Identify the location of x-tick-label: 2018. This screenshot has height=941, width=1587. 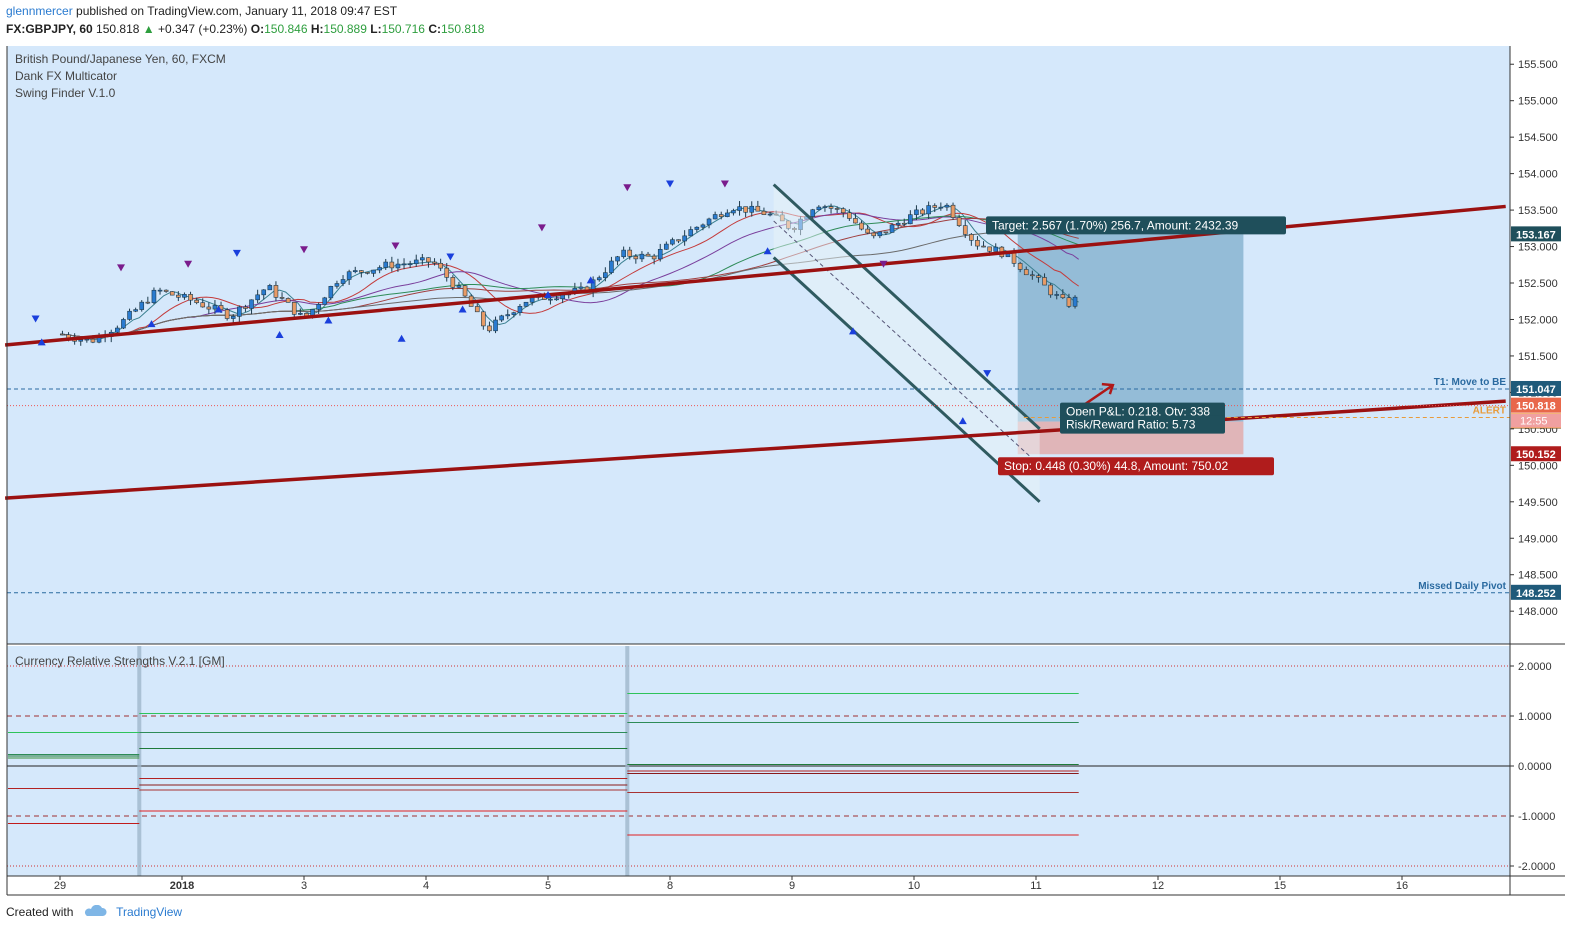
(182, 886).